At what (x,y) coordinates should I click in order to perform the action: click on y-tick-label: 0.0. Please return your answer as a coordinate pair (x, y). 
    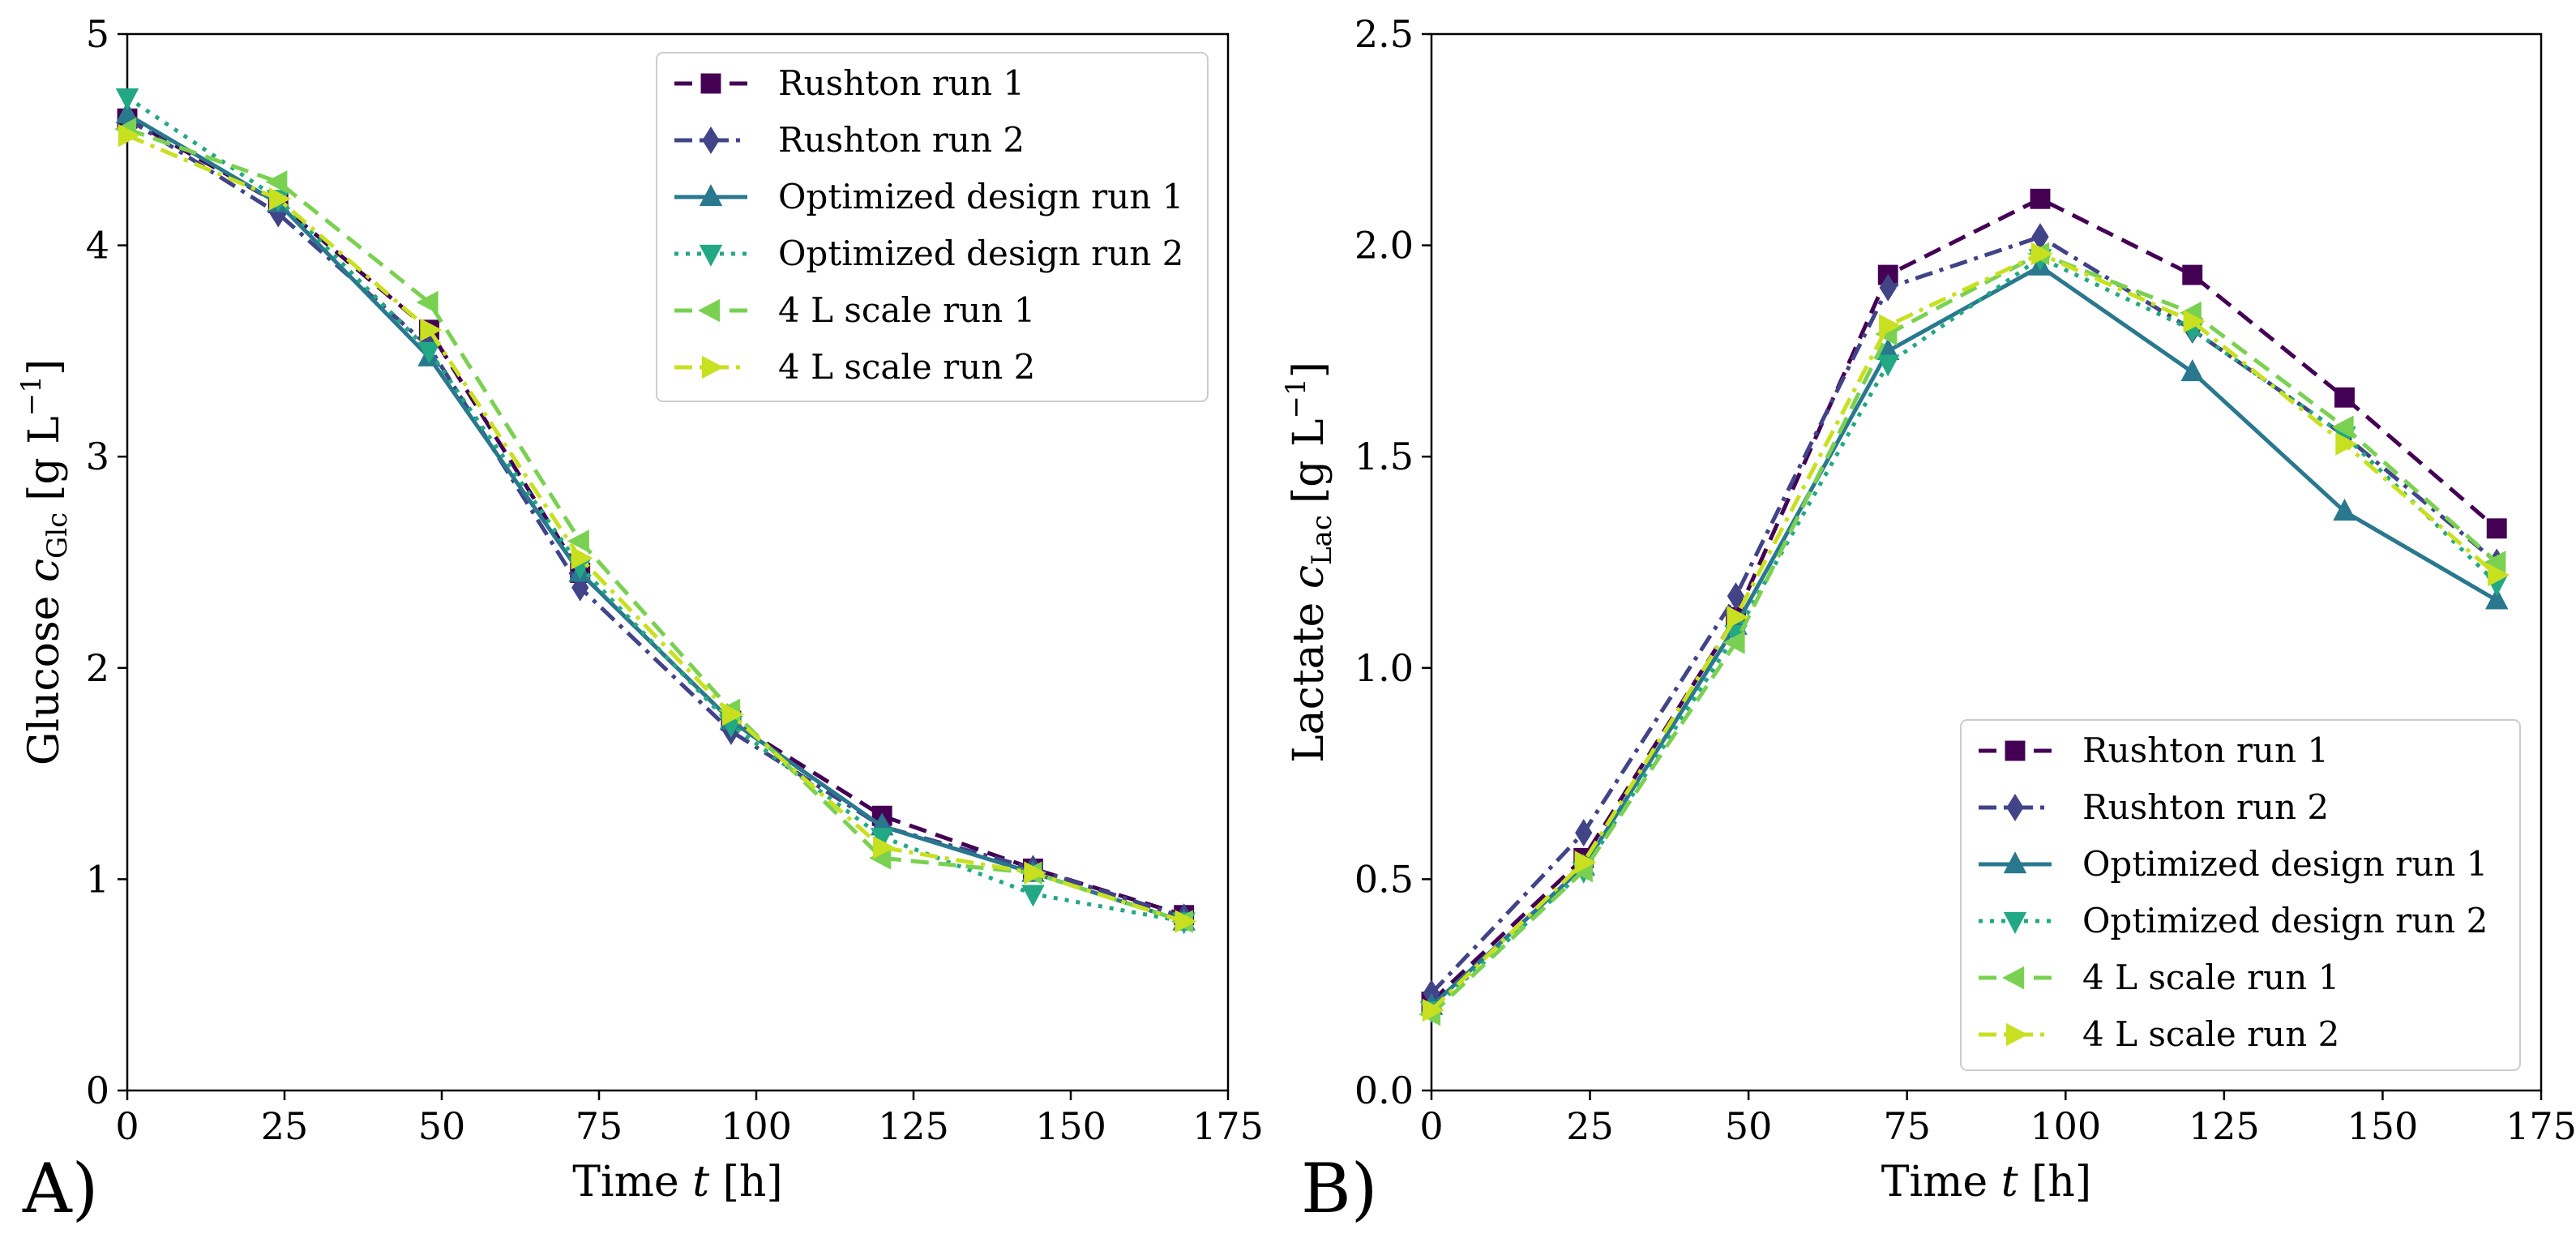
    Looking at the image, I should click on (1384, 1090).